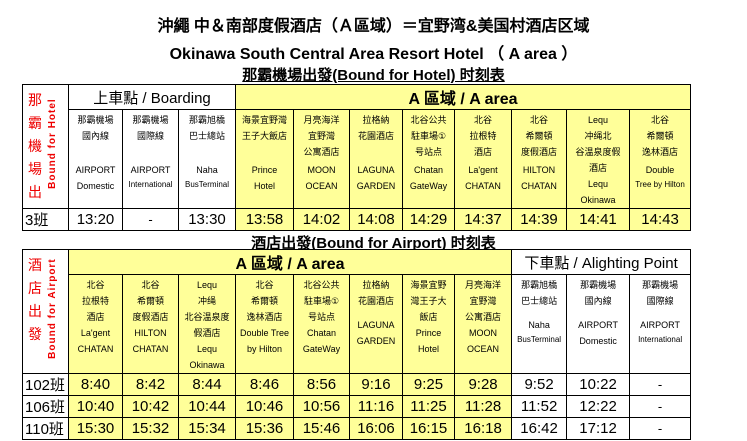 Image resolution: width=747 pixels, height=441 pixels. I want to click on time-cell: 9:28, so click(483, 384).